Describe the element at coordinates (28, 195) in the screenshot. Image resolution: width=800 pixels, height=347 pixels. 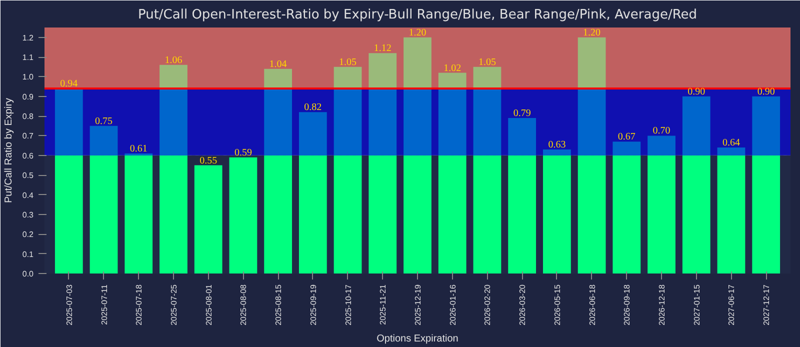
I see `y-tick-label: 0.4` at that location.